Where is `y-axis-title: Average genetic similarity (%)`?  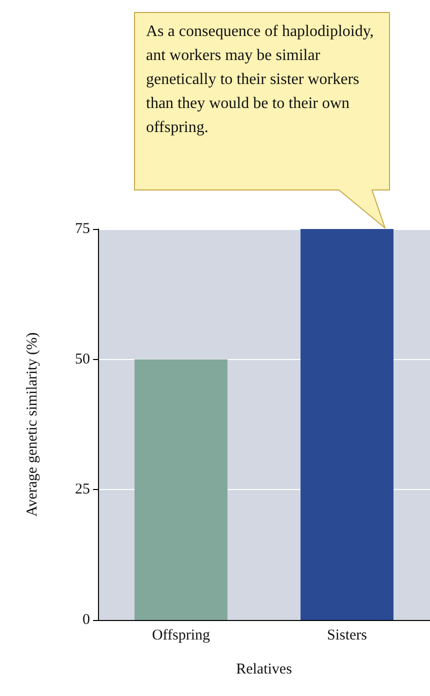
y-axis-title: Average genetic similarity (%) is located at coordinates (32, 424).